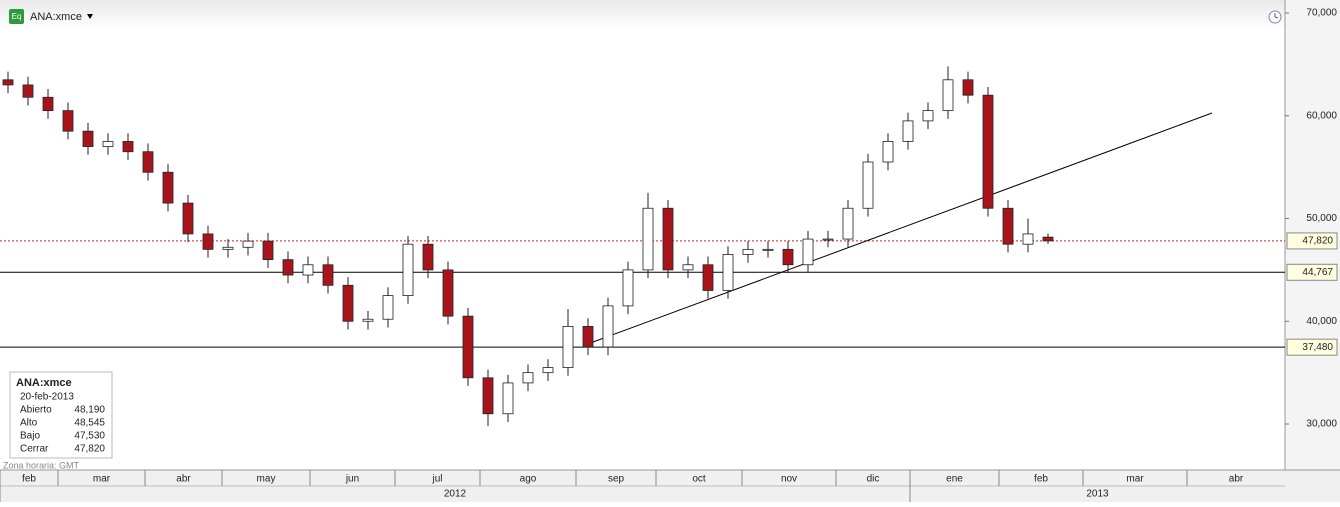 This screenshot has height=507, width=1340. I want to click on symbol-icon, so click(16, 16).